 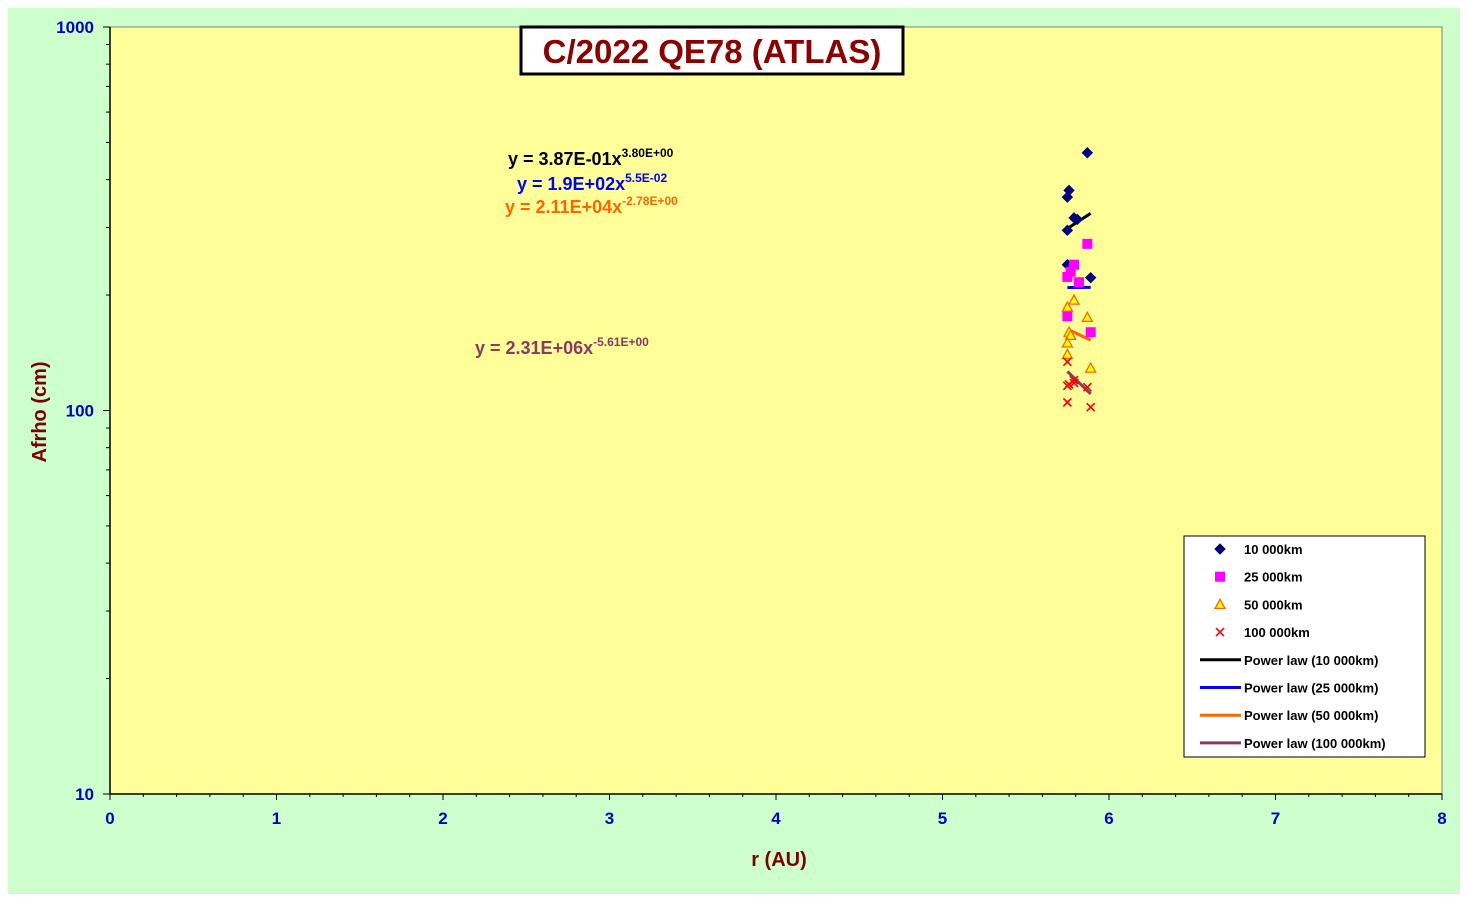 I want to click on x-tick-label: 5, so click(x=942, y=818).